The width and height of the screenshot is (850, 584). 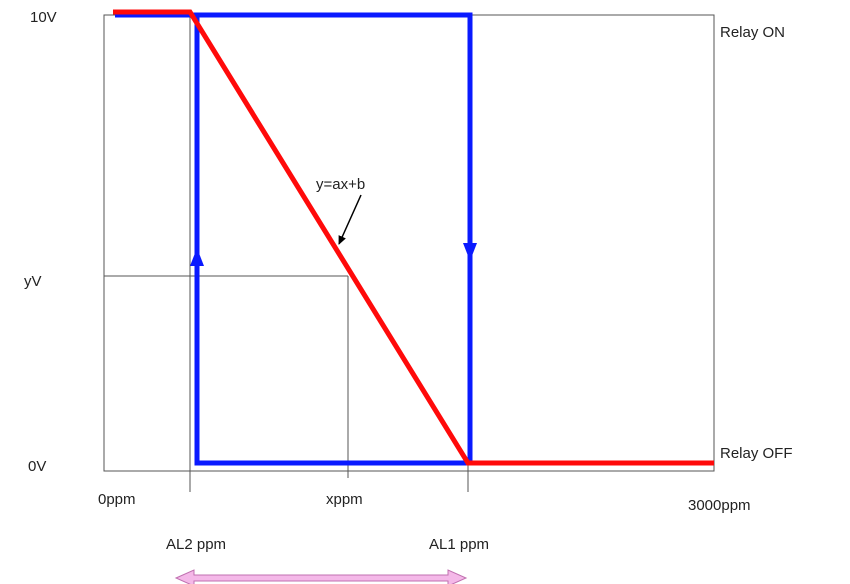 I want to click on y-label-10v: 10V, so click(x=43, y=17).